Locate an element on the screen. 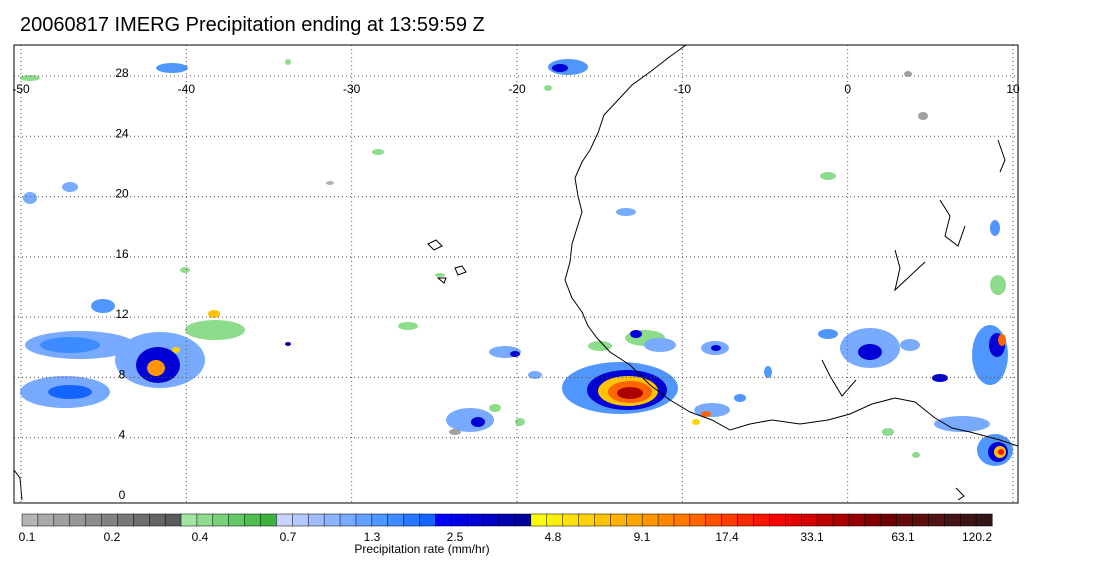 This screenshot has width=1101, height=571. colorbar-tick-label: 2.5 is located at coordinates (455, 537).